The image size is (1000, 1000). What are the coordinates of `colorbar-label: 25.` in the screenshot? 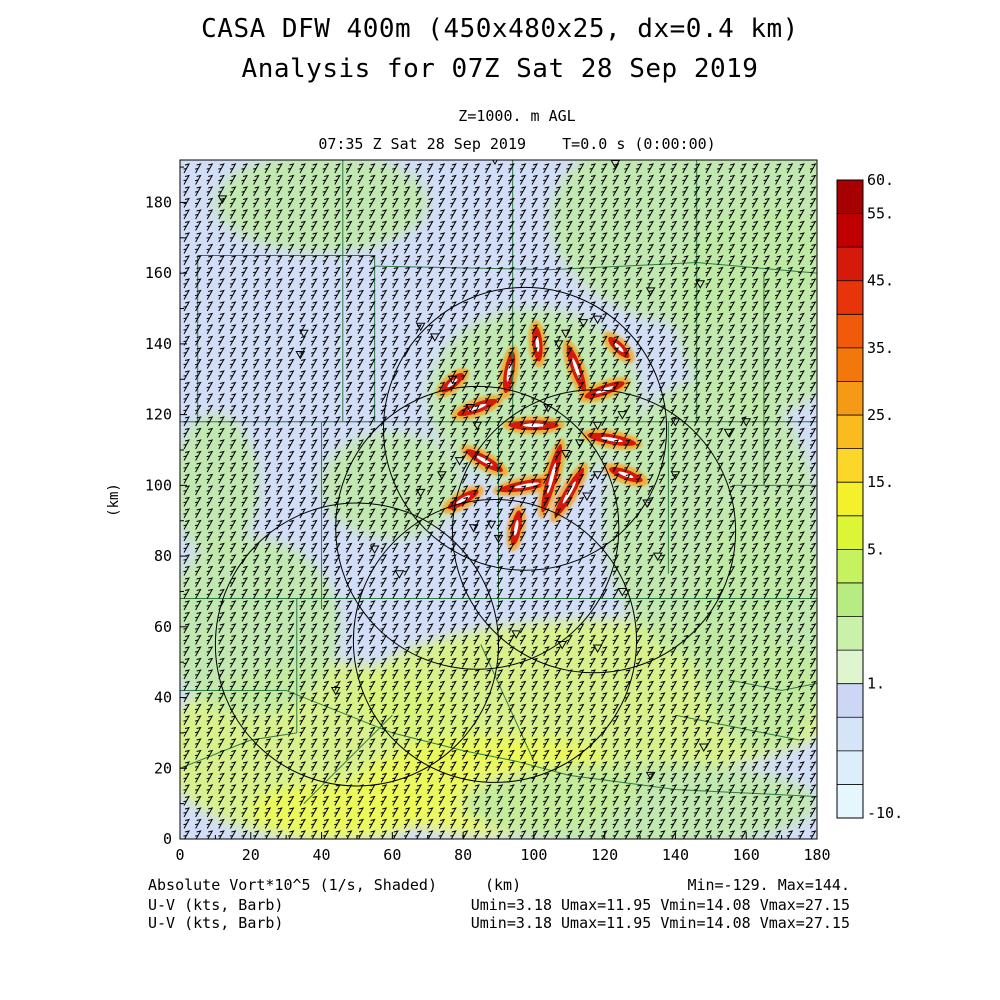 It's located at (880, 415).